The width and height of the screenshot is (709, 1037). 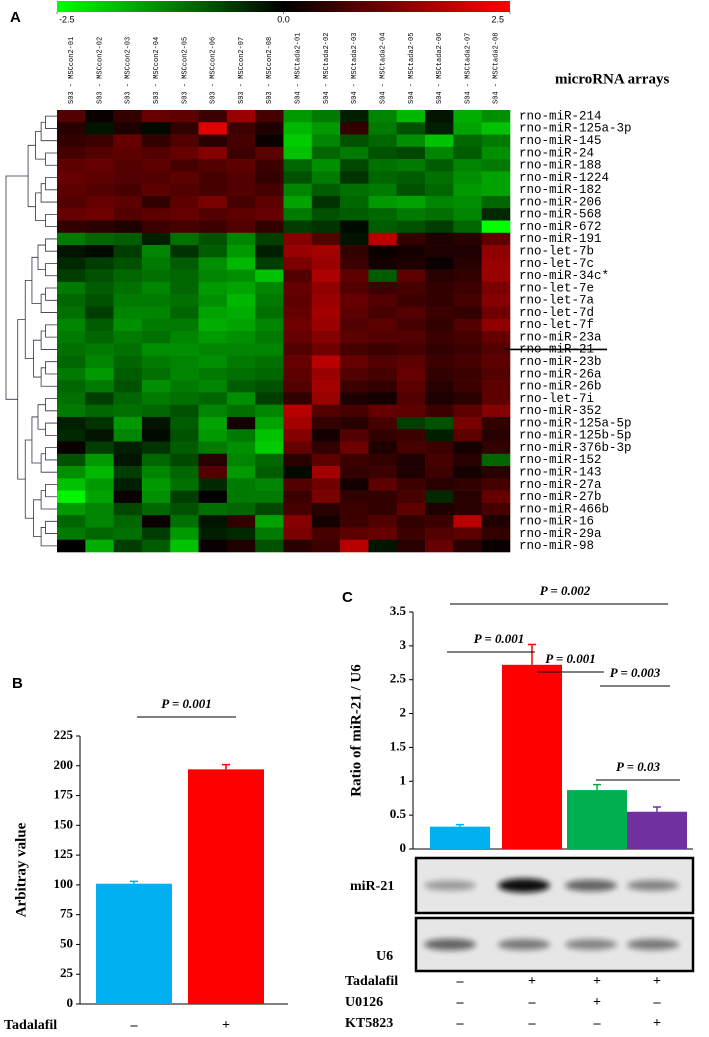 What do you see at coordinates (283, 19) in the screenshot?
I see `colorbar-tick-label: 0.0` at bounding box center [283, 19].